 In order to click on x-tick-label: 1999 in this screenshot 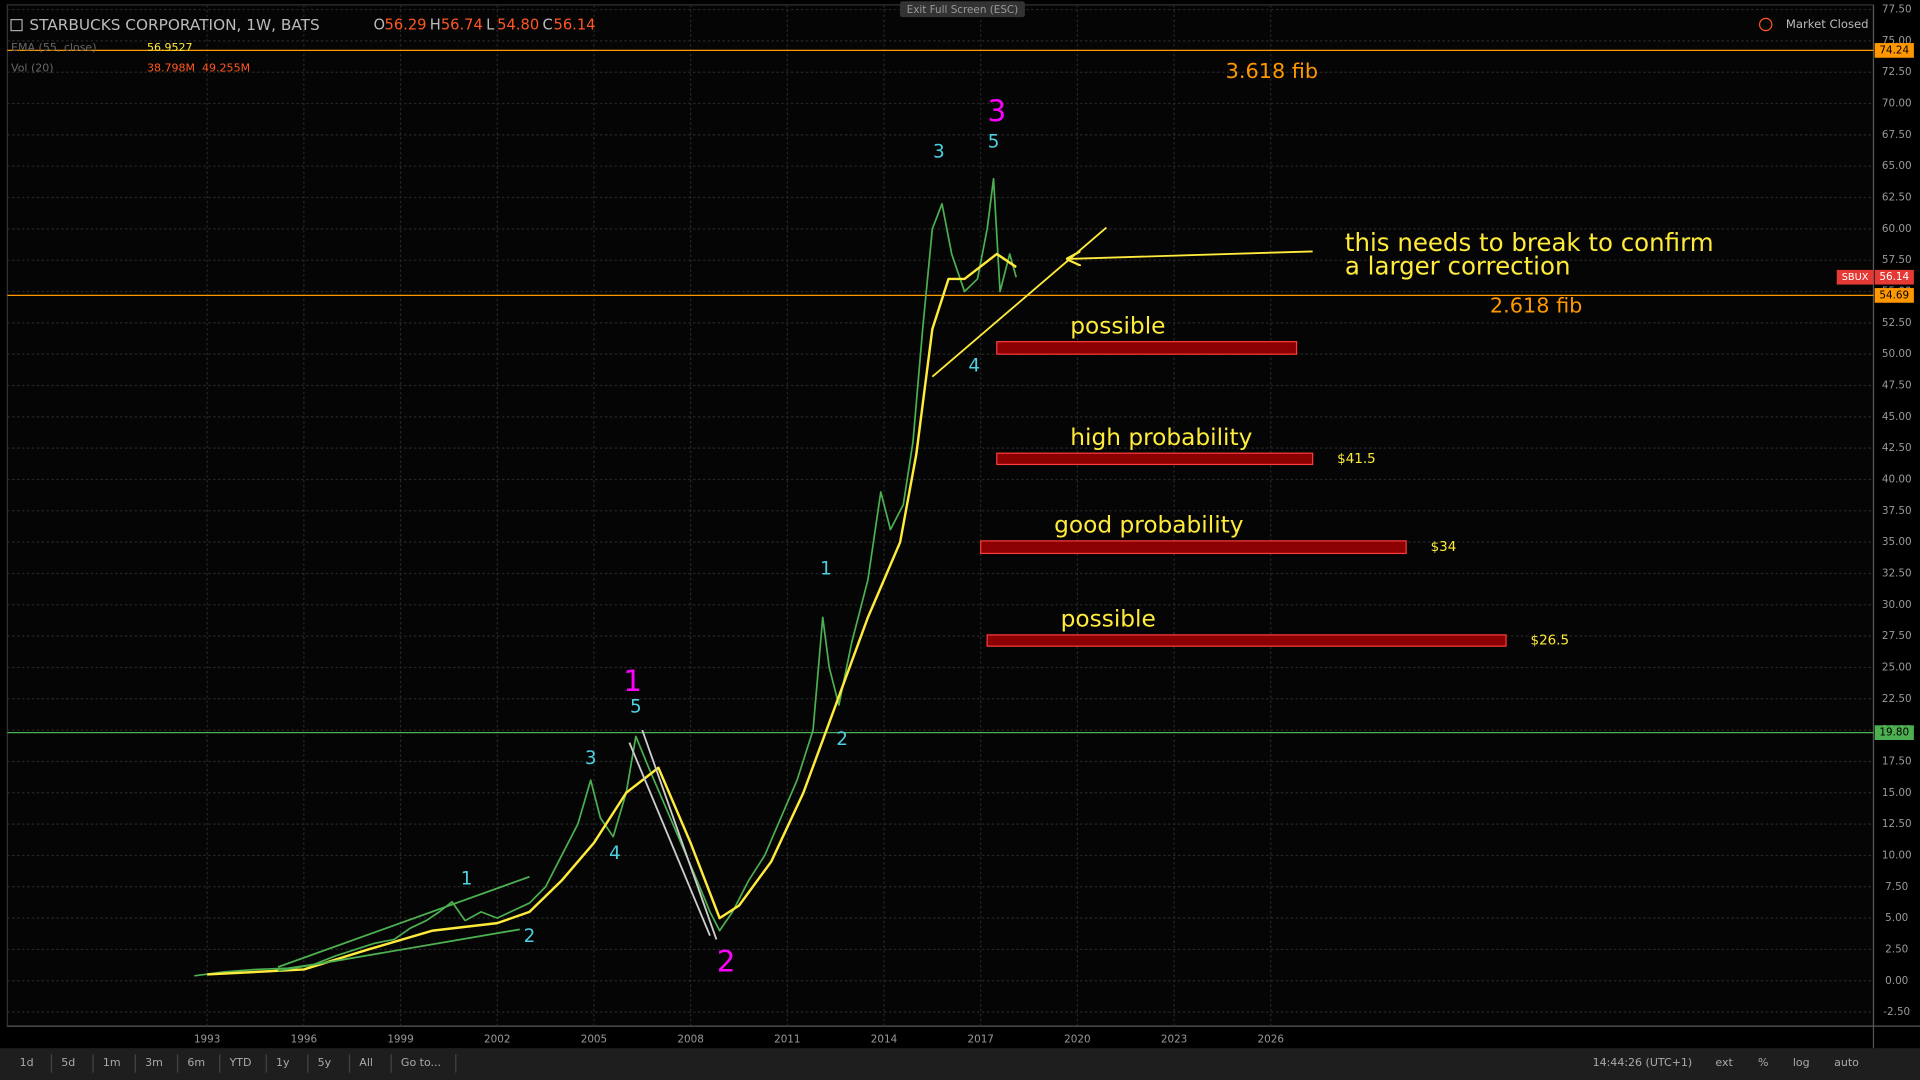, I will do `click(400, 1040)`.